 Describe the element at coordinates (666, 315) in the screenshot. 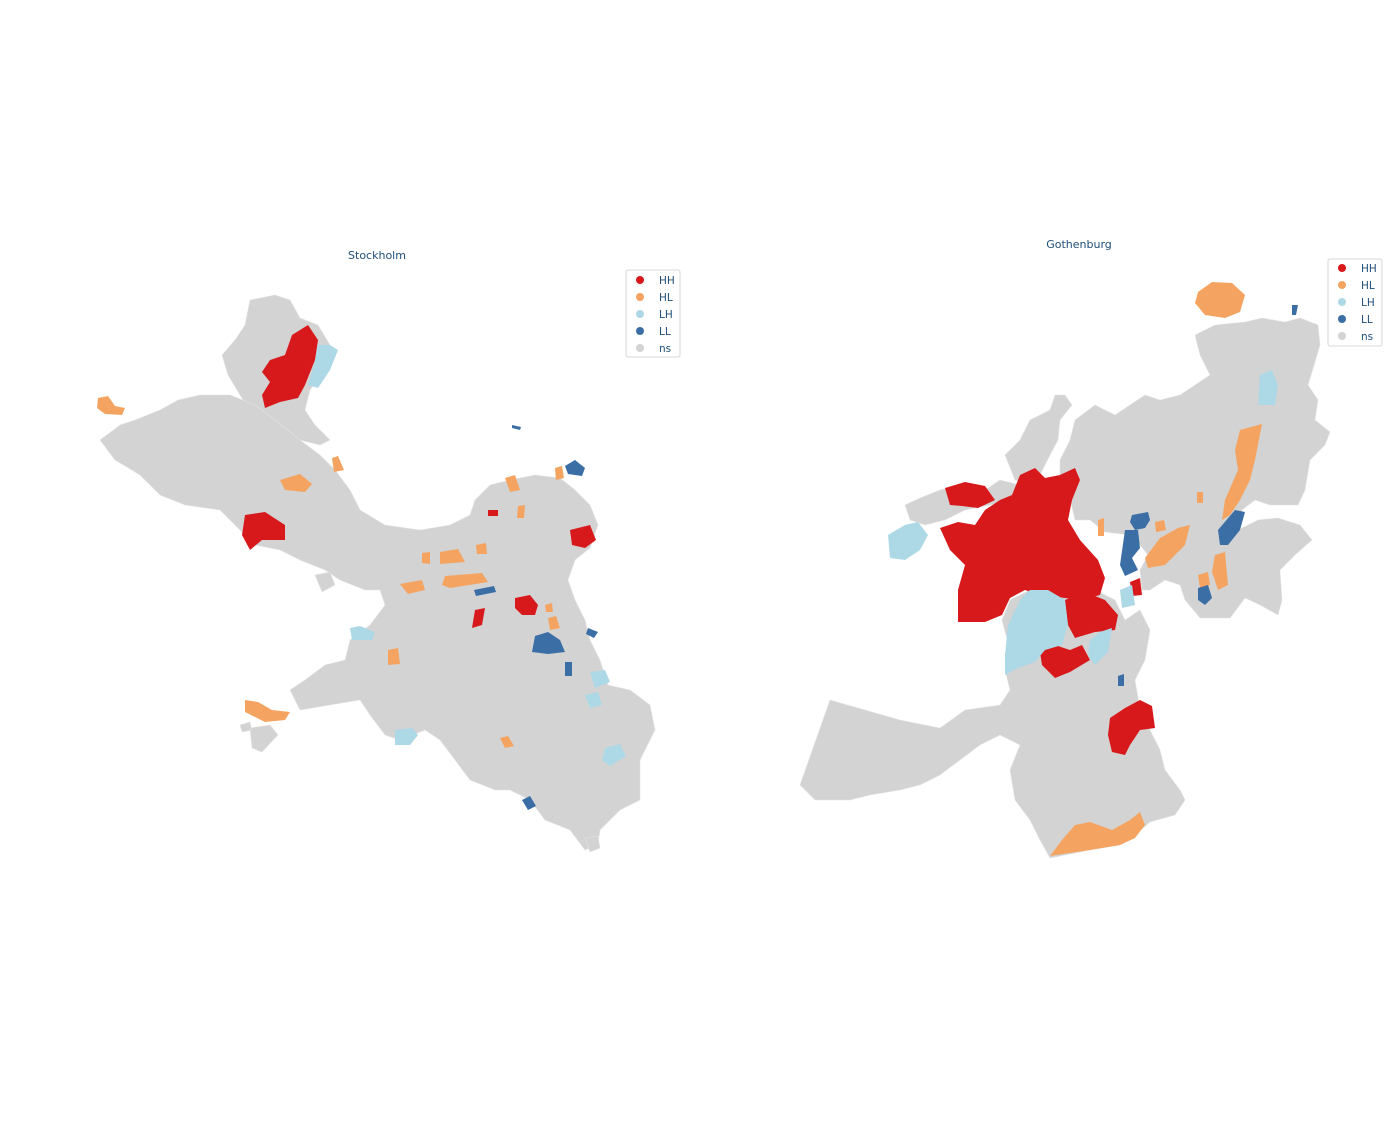

I see `stockholm-legend-label: LH` at that location.